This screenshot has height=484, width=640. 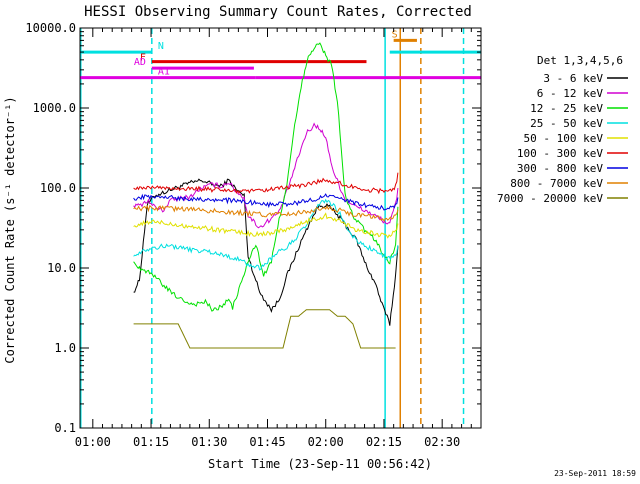 What do you see at coordinates (143, 58) in the screenshot?
I see `status-bar-label: F` at bounding box center [143, 58].